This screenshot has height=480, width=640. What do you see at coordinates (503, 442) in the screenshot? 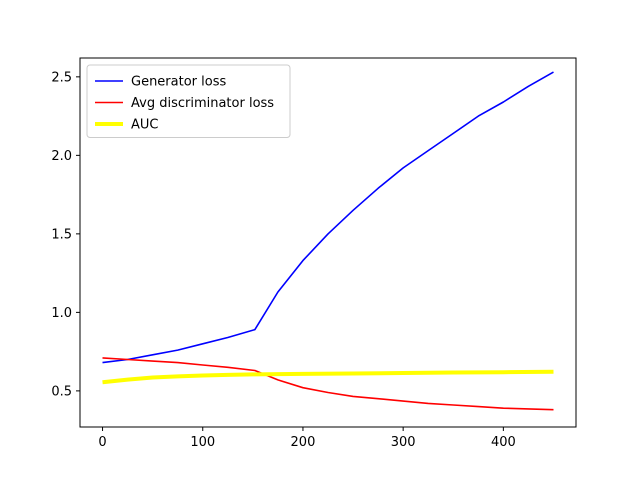
I see `x-tick-label: 400` at bounding box center [503, 442].